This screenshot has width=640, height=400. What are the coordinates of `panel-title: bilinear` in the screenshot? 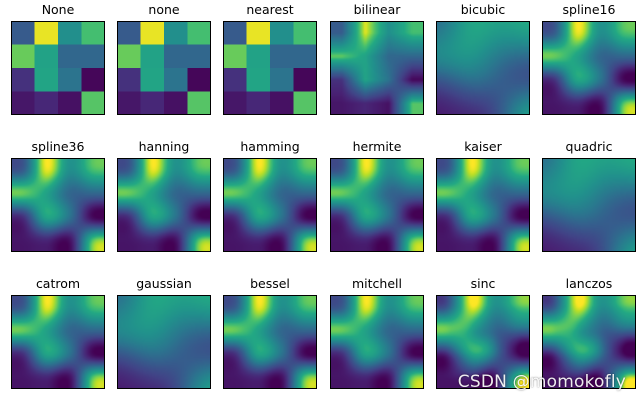 It's located at (378, 9).